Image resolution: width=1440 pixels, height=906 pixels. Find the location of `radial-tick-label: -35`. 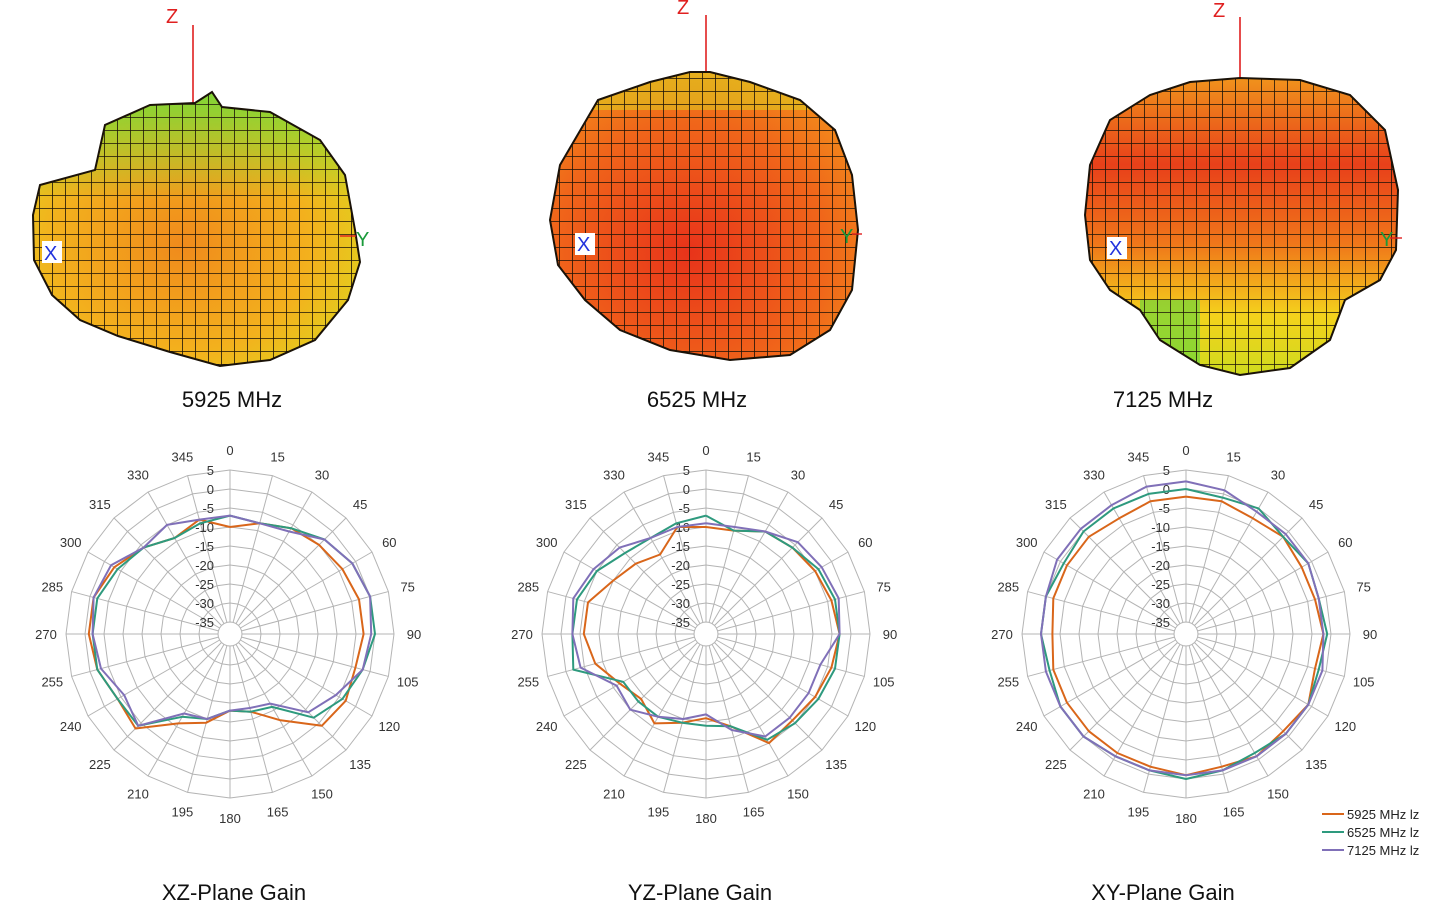

radial-tick-label: -35 is located at coordinates (204, 622).